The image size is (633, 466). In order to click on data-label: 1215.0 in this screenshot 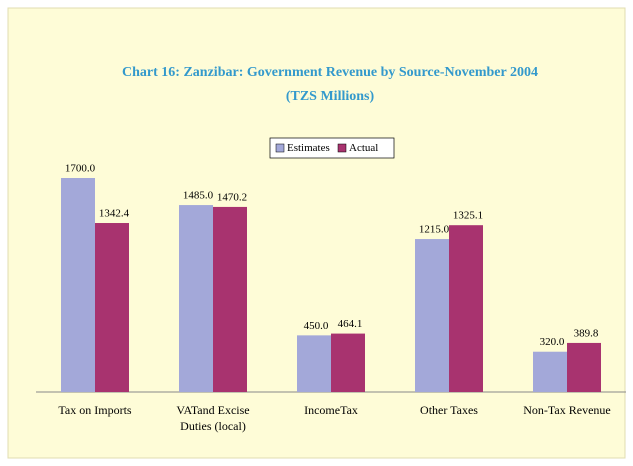, I will do `click(434, 230)`.